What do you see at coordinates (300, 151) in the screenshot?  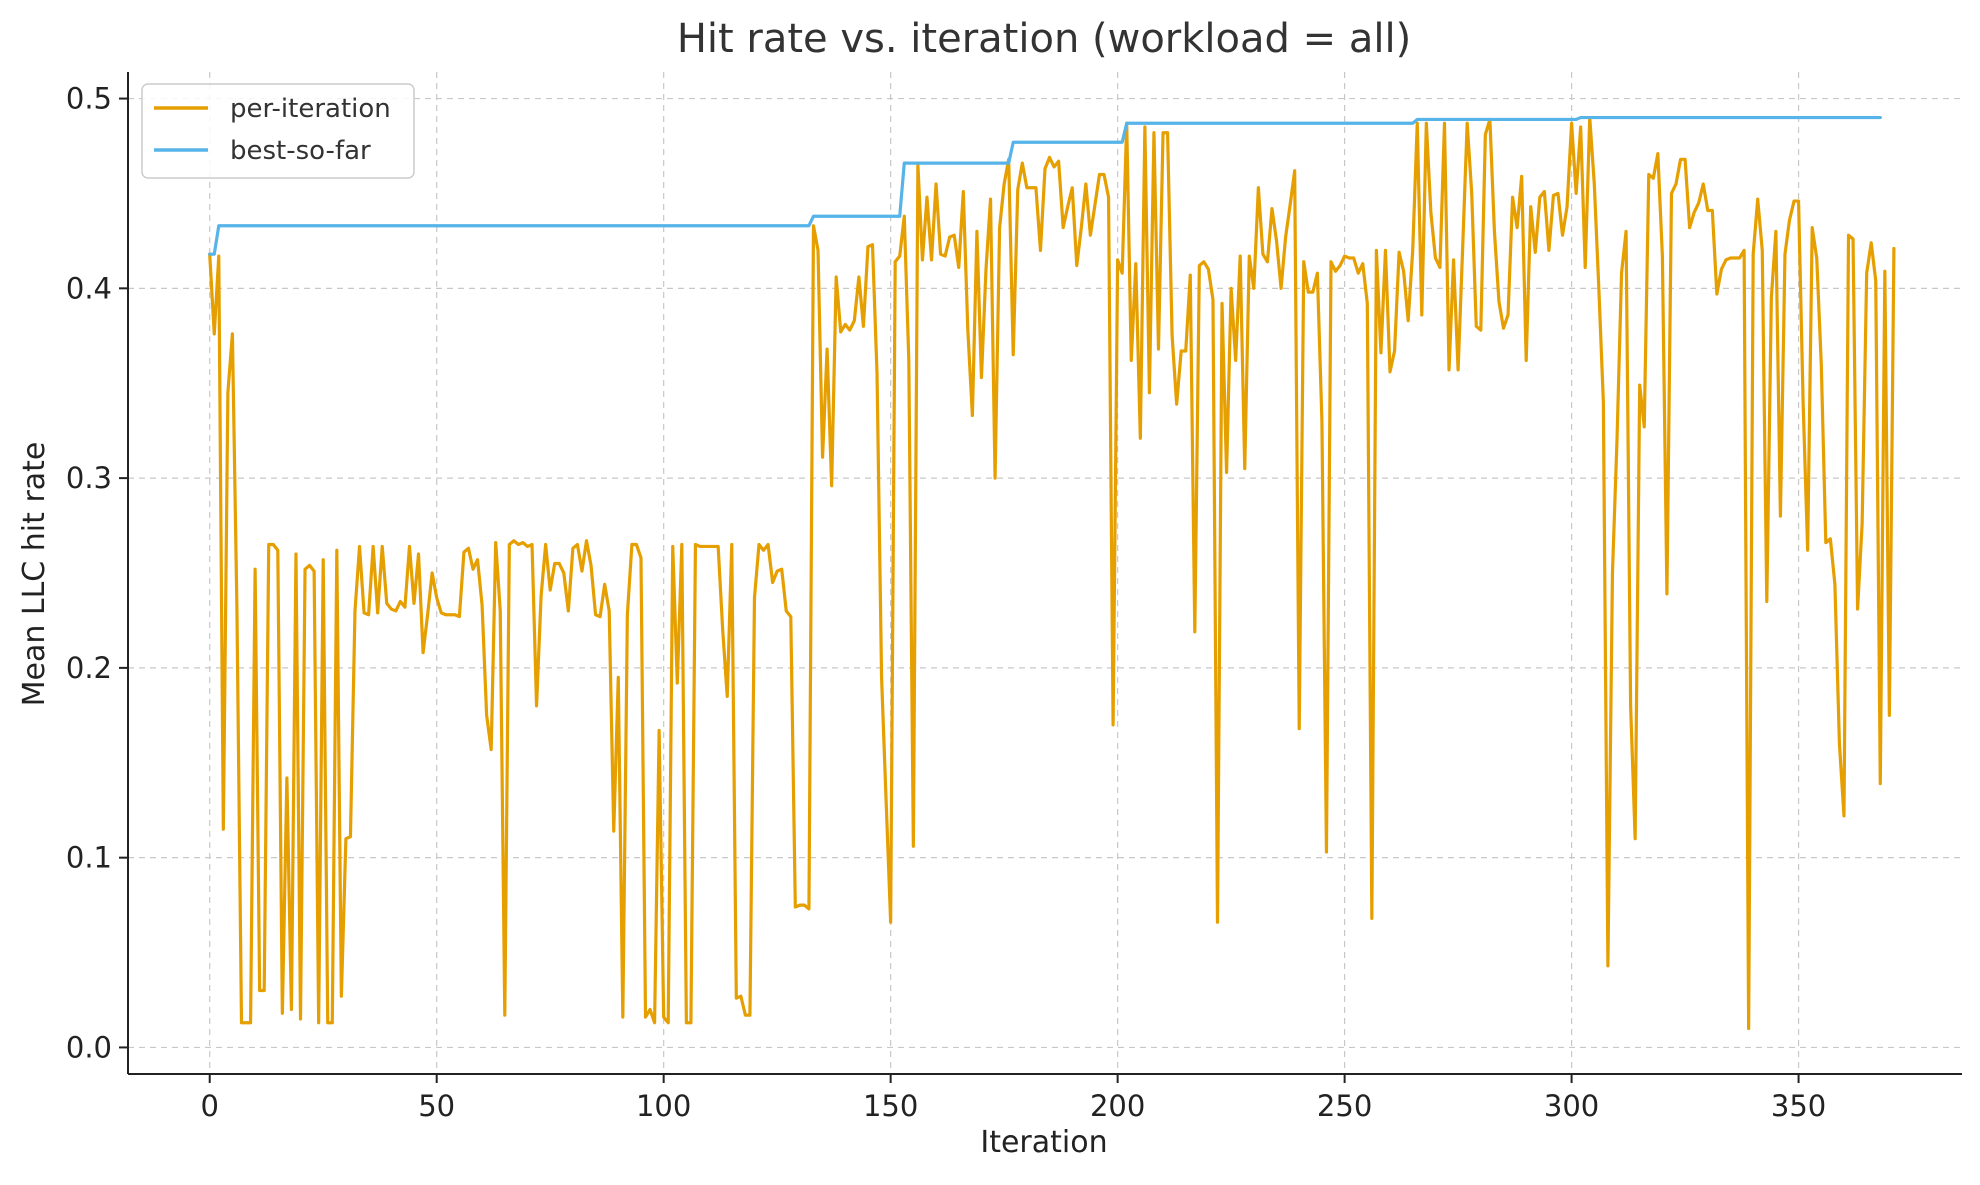 I see `legend-label-best-so-far: best-so-far` at bounding box center [300, 151].